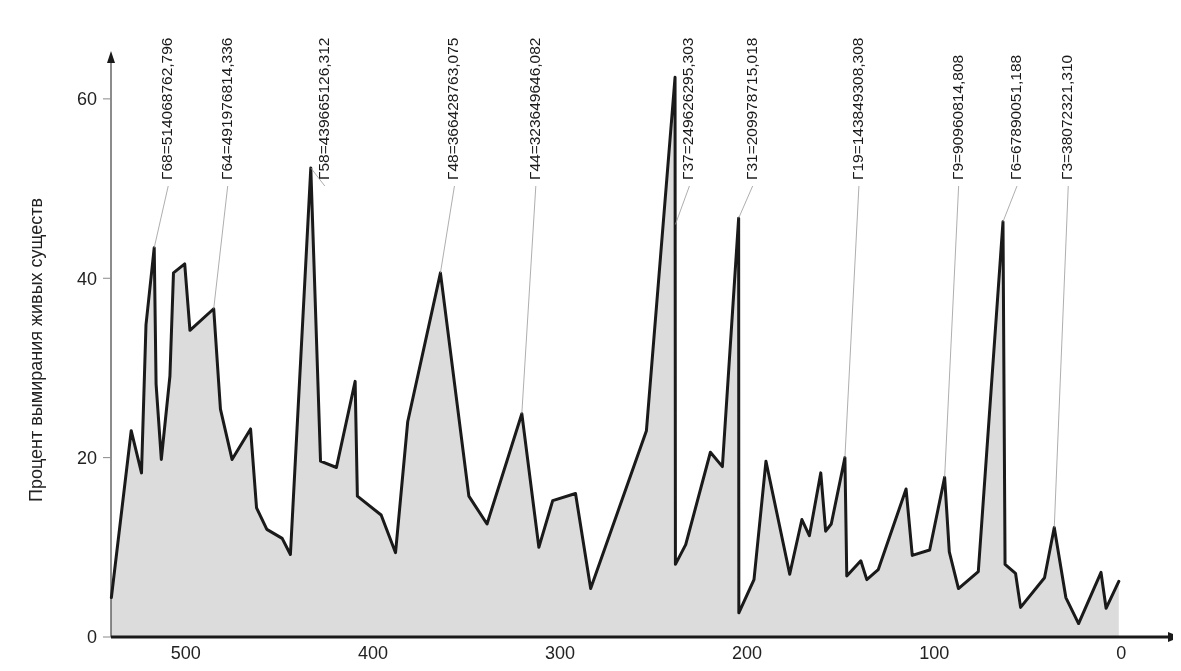 Image resolution: width=1181 pixels, height=671 pixels. I want to click on annotation: Г58=439665126,312, so click(323, 108).